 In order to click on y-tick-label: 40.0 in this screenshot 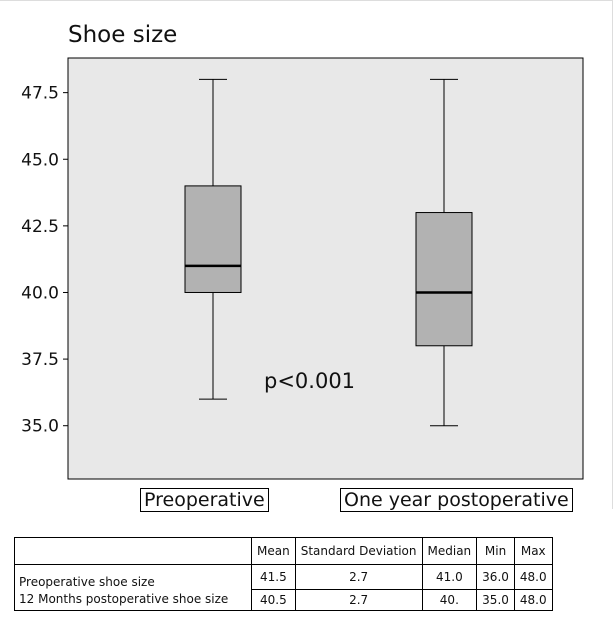, I will do `click(40, 293)`.